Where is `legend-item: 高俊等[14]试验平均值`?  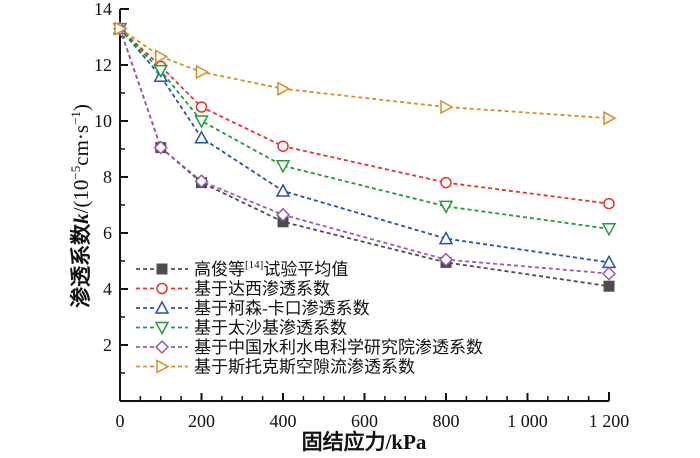 legend-item: 高俊等[14]试验平均值 is located at coordinates (242, 269).